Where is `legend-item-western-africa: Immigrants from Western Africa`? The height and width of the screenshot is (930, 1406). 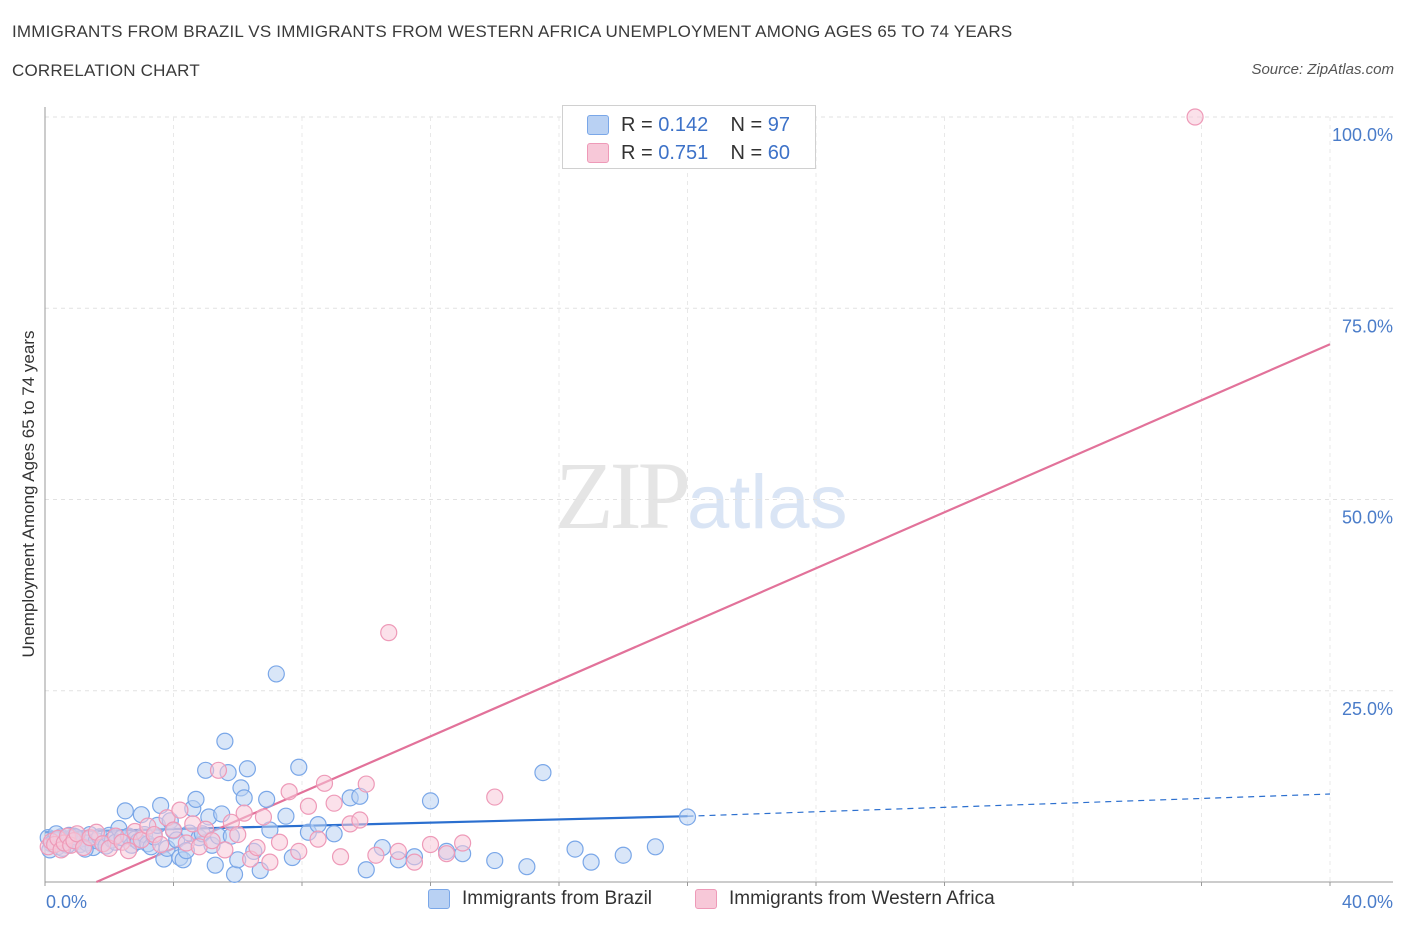 legend-item-western-africa: Immigrants from Western Africa is located at coordinates (845, 899).